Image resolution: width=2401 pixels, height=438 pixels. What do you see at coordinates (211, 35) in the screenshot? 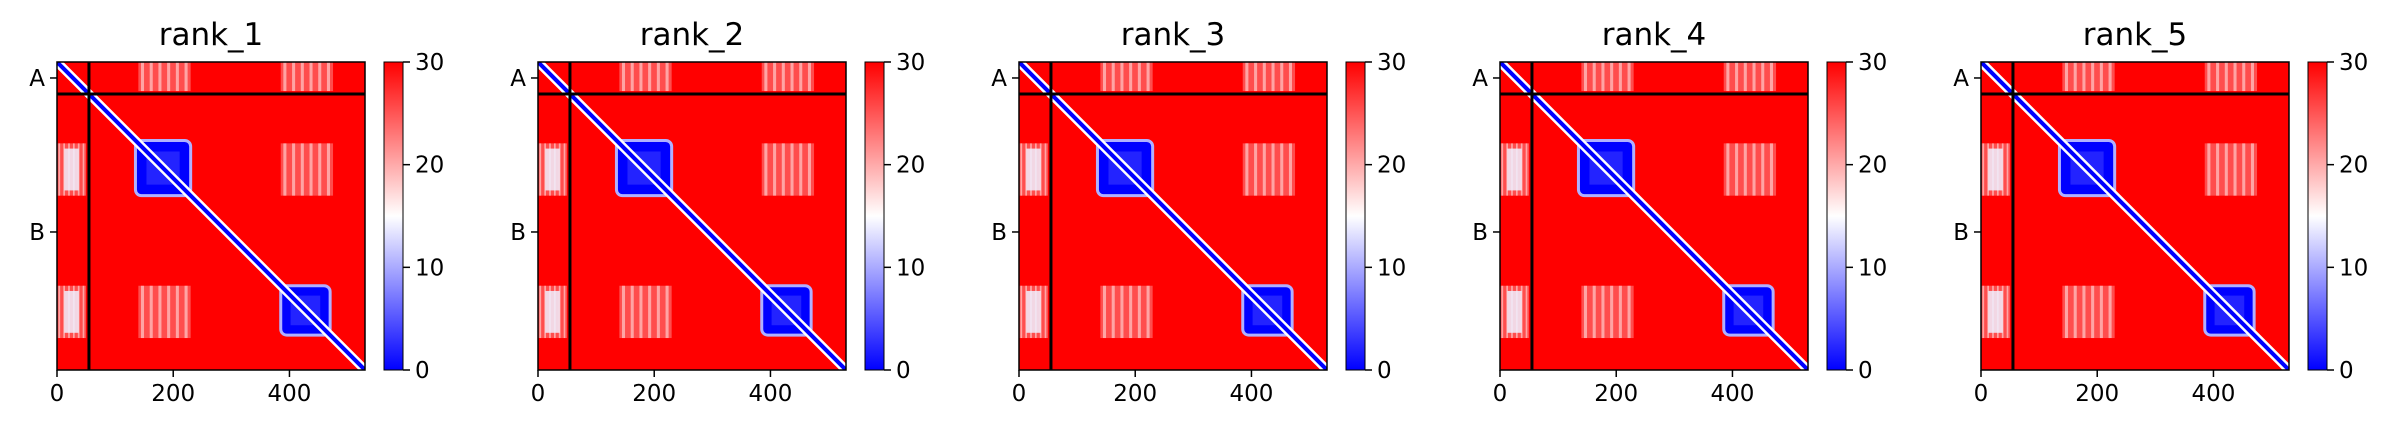
I see `panel-title: rank_1` at bounding box center [211, 35].